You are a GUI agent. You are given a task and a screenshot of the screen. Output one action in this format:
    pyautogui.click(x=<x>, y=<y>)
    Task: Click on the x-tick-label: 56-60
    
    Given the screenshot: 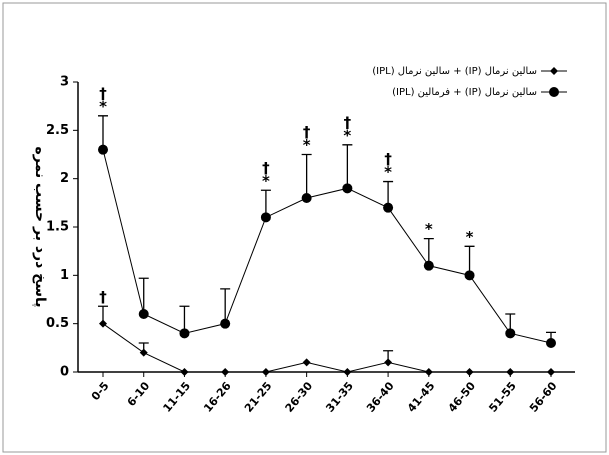 What is the action you would take?
    pyautogui.click(x=543, y=397)
    